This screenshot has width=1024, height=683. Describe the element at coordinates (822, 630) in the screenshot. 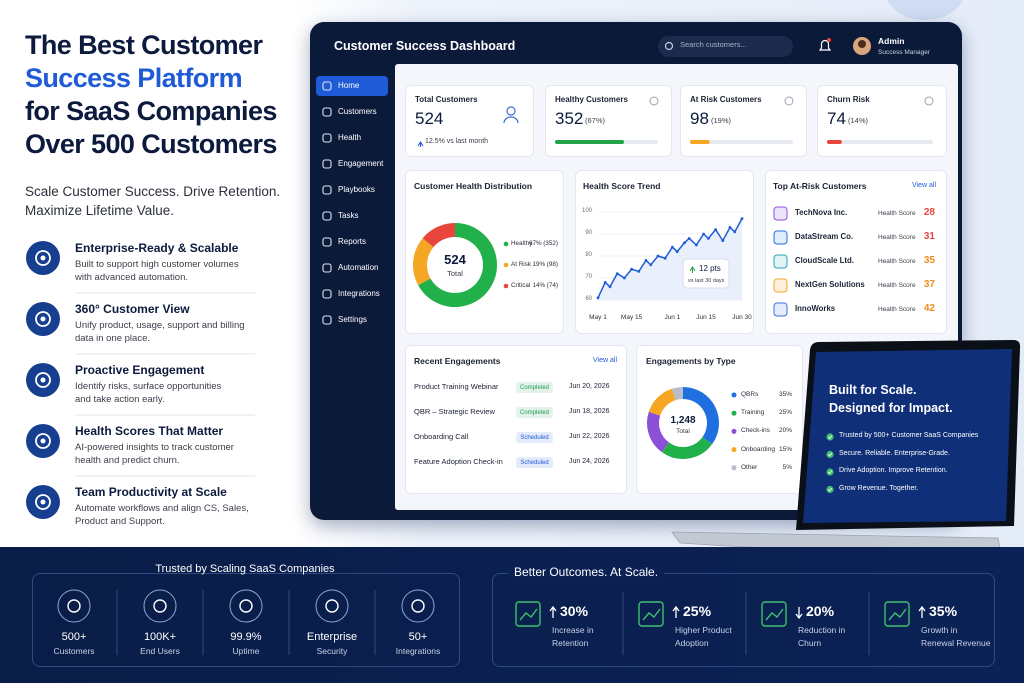

I see `outcome-label: Reduction in` at that location.